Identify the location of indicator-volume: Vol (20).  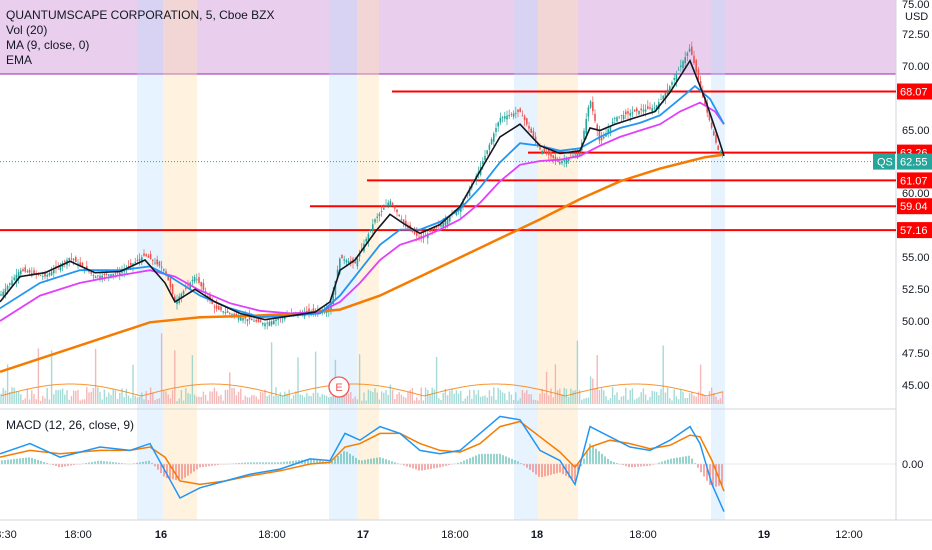
(27, 30).